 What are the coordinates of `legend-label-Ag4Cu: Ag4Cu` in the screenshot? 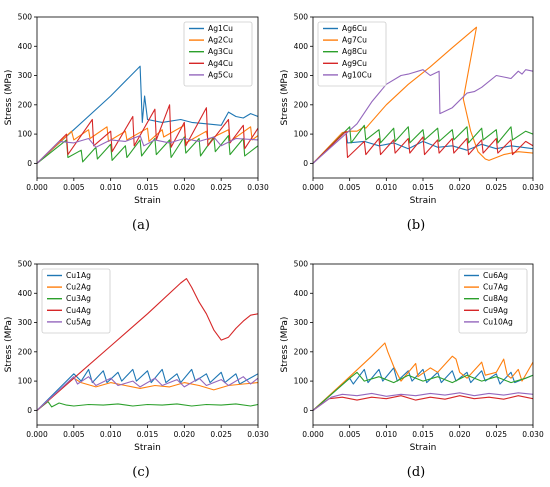 It's located at (220, 63).